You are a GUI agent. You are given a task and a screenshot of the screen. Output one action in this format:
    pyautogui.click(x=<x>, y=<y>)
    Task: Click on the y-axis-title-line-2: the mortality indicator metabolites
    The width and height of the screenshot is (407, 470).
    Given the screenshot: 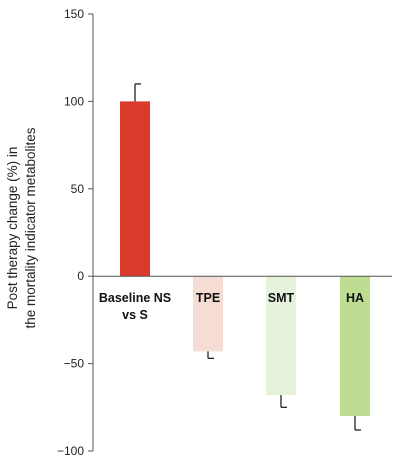 What is the action you would take?
    pyautogui.click(x=30, y=227)
    